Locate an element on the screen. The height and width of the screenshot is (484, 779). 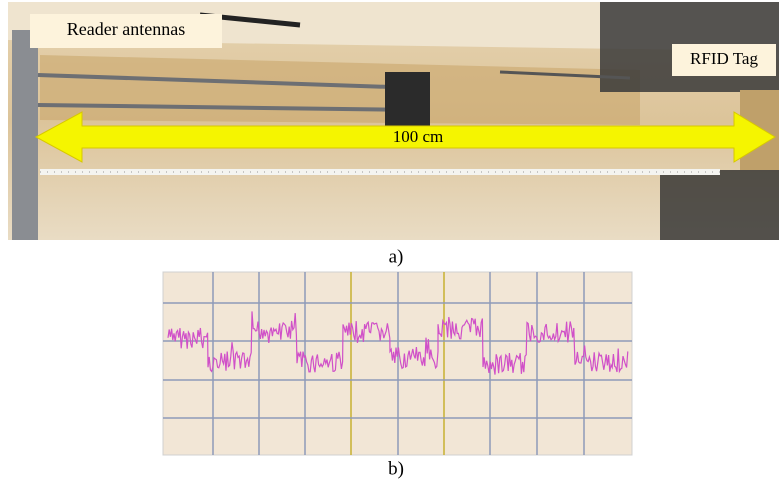
caption: a) is located at coordinates (396, 256).